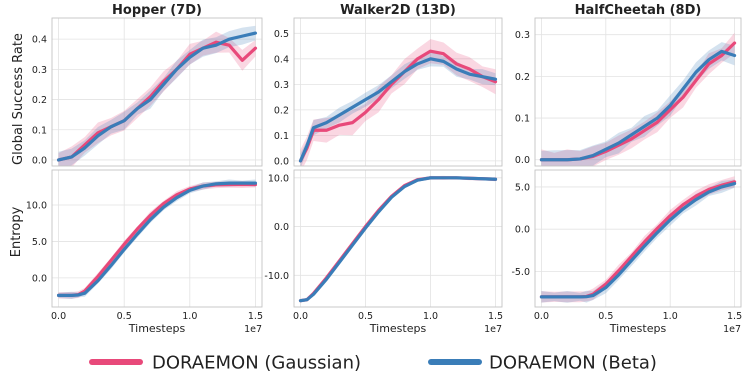 This screenshot has height=374, width=746. I want to click on ytick-label: -5.0, so click(520, 272).